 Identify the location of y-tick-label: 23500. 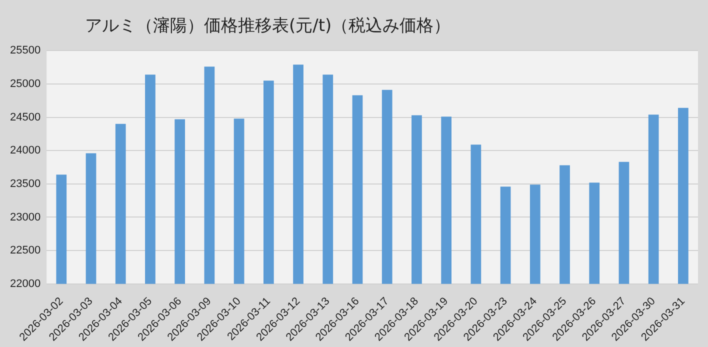
(25, 184).